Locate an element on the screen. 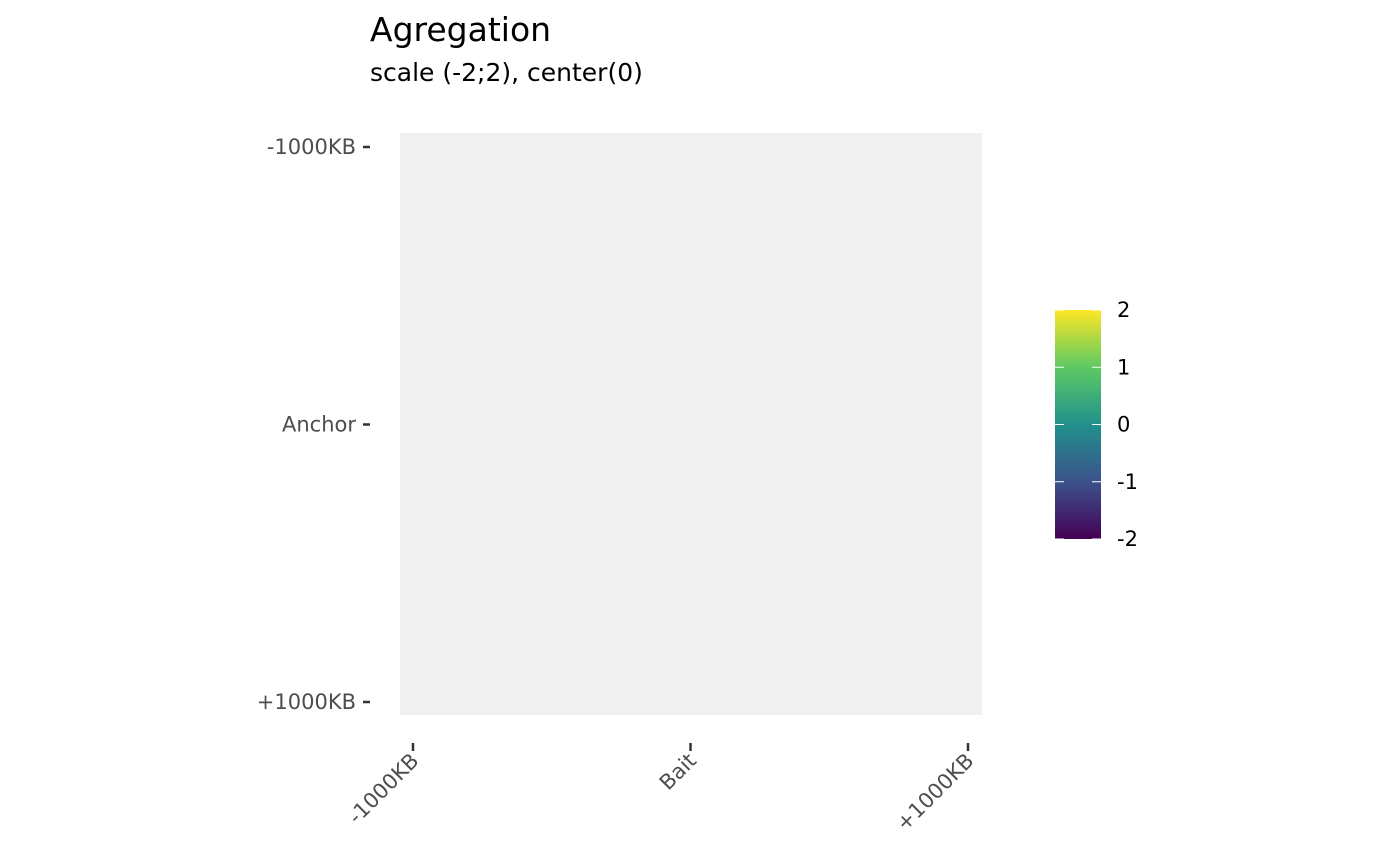 This screenshot has width=1400, height=866. y-axis: -1000KB Anchor +1000KB is located at coordinates (313, 424).